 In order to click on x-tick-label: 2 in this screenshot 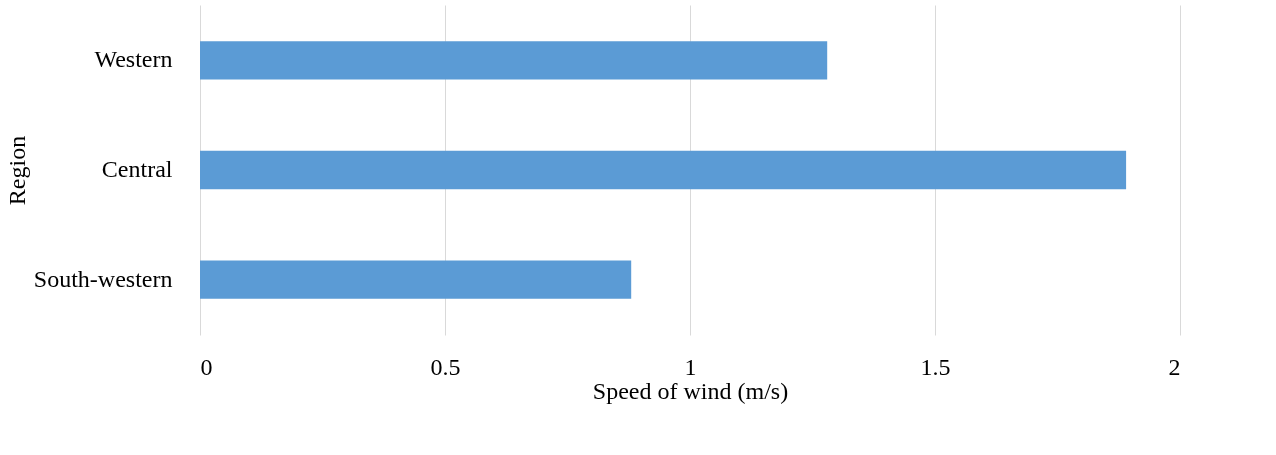, I will do `click(1174, 366)`.